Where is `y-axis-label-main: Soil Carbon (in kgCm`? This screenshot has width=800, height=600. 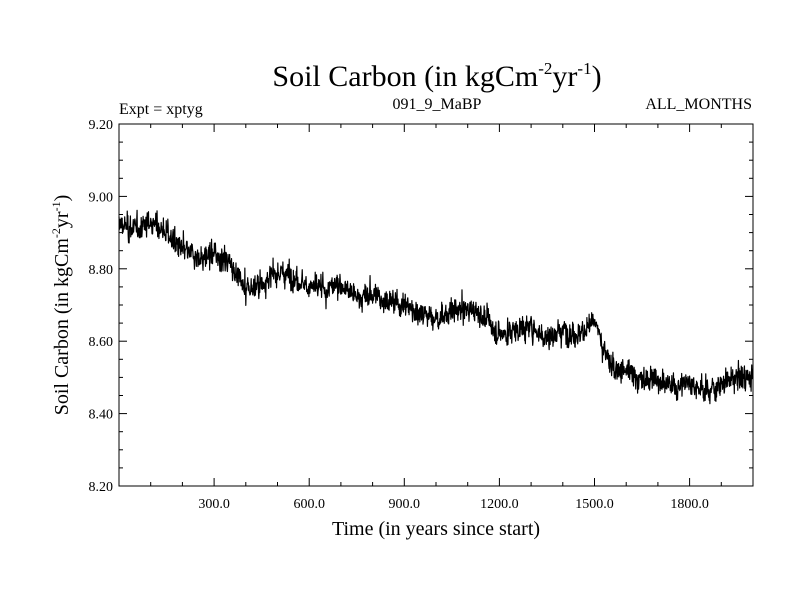 y-axis-label-main: Soil Carbon (in kgCm is located at coordinates (62, 327).